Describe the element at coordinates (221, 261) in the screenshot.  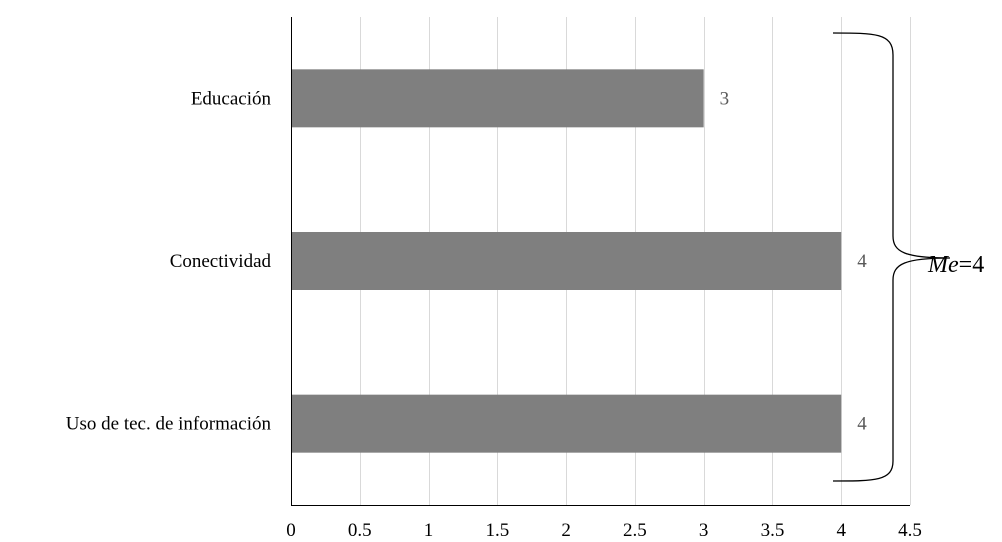
I see `category-label: Conectividad` at that location.